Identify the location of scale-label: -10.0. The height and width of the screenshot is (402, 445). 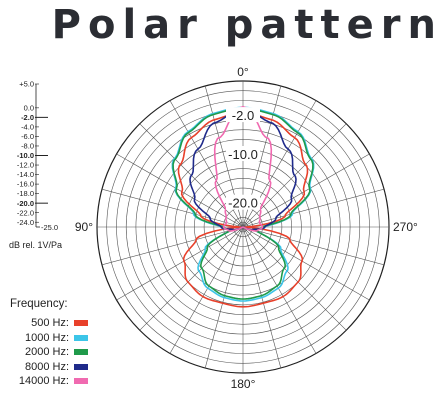
(25, 155).